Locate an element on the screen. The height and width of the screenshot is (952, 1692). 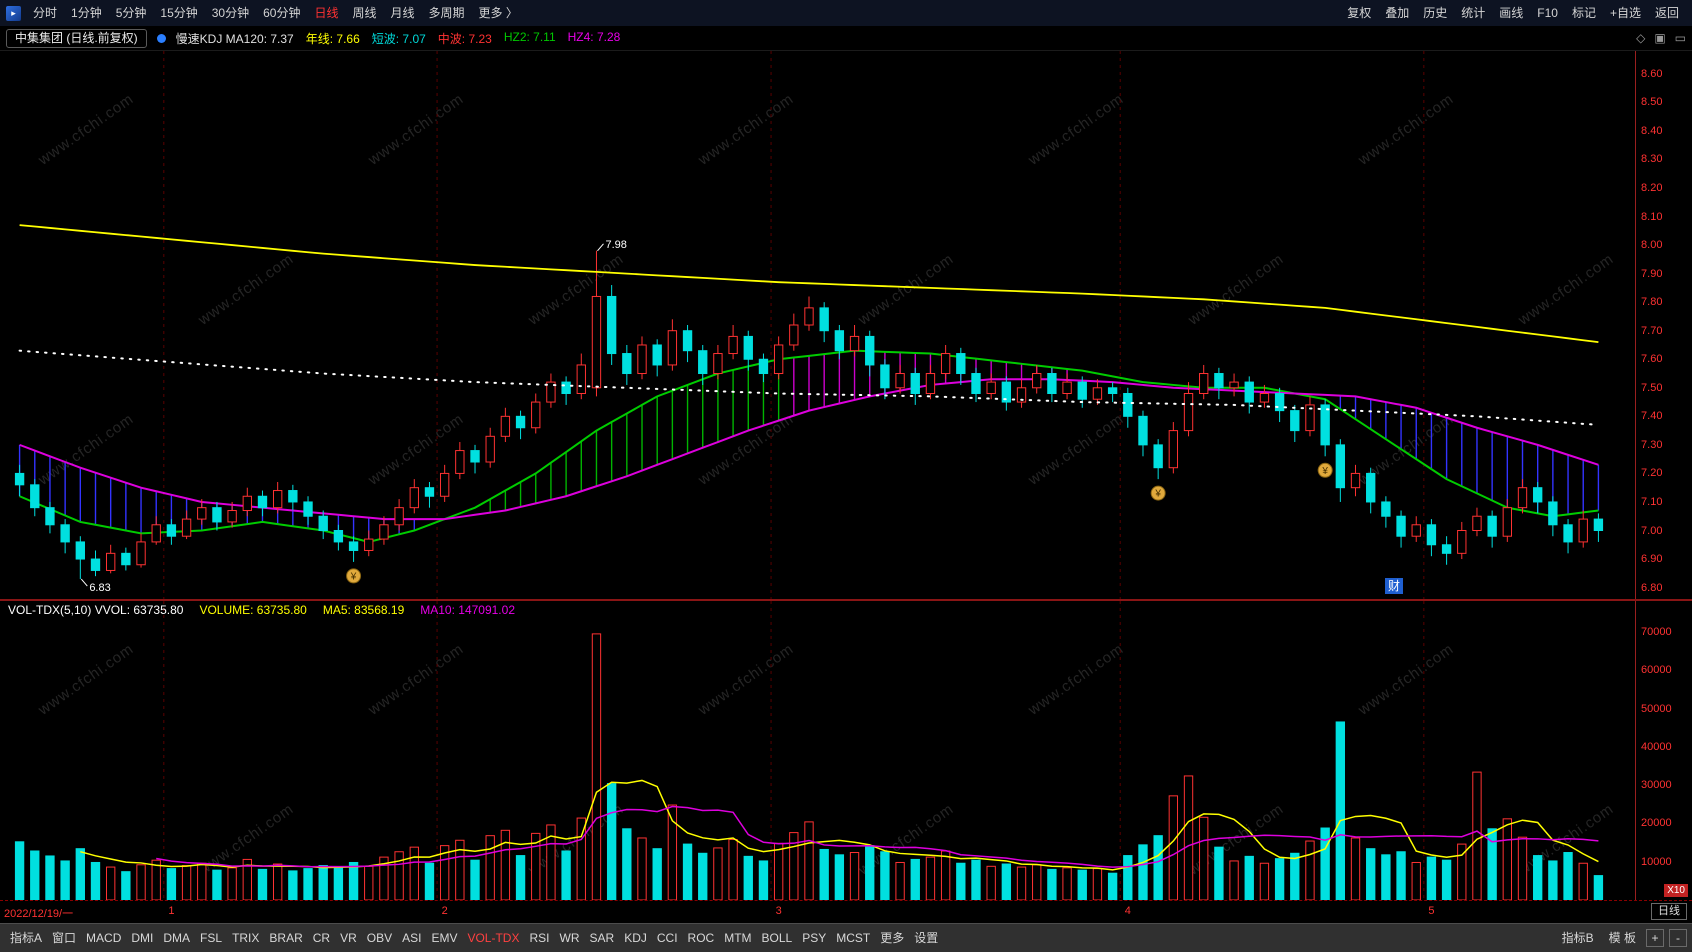
indicator-fsl: FSL is located at coordinates (211, 938).